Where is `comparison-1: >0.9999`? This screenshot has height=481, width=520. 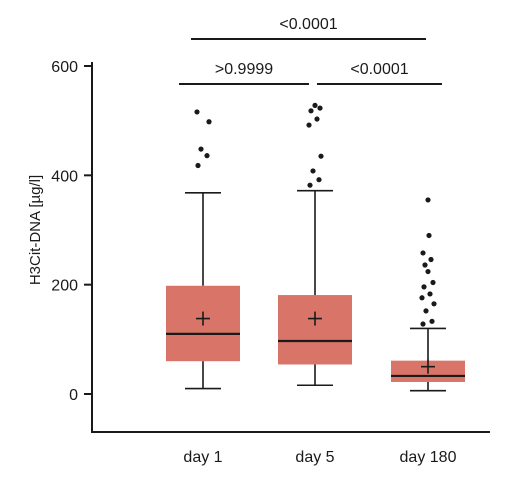 comparison-1: >0.9999 is located at coordinates (244, 73).